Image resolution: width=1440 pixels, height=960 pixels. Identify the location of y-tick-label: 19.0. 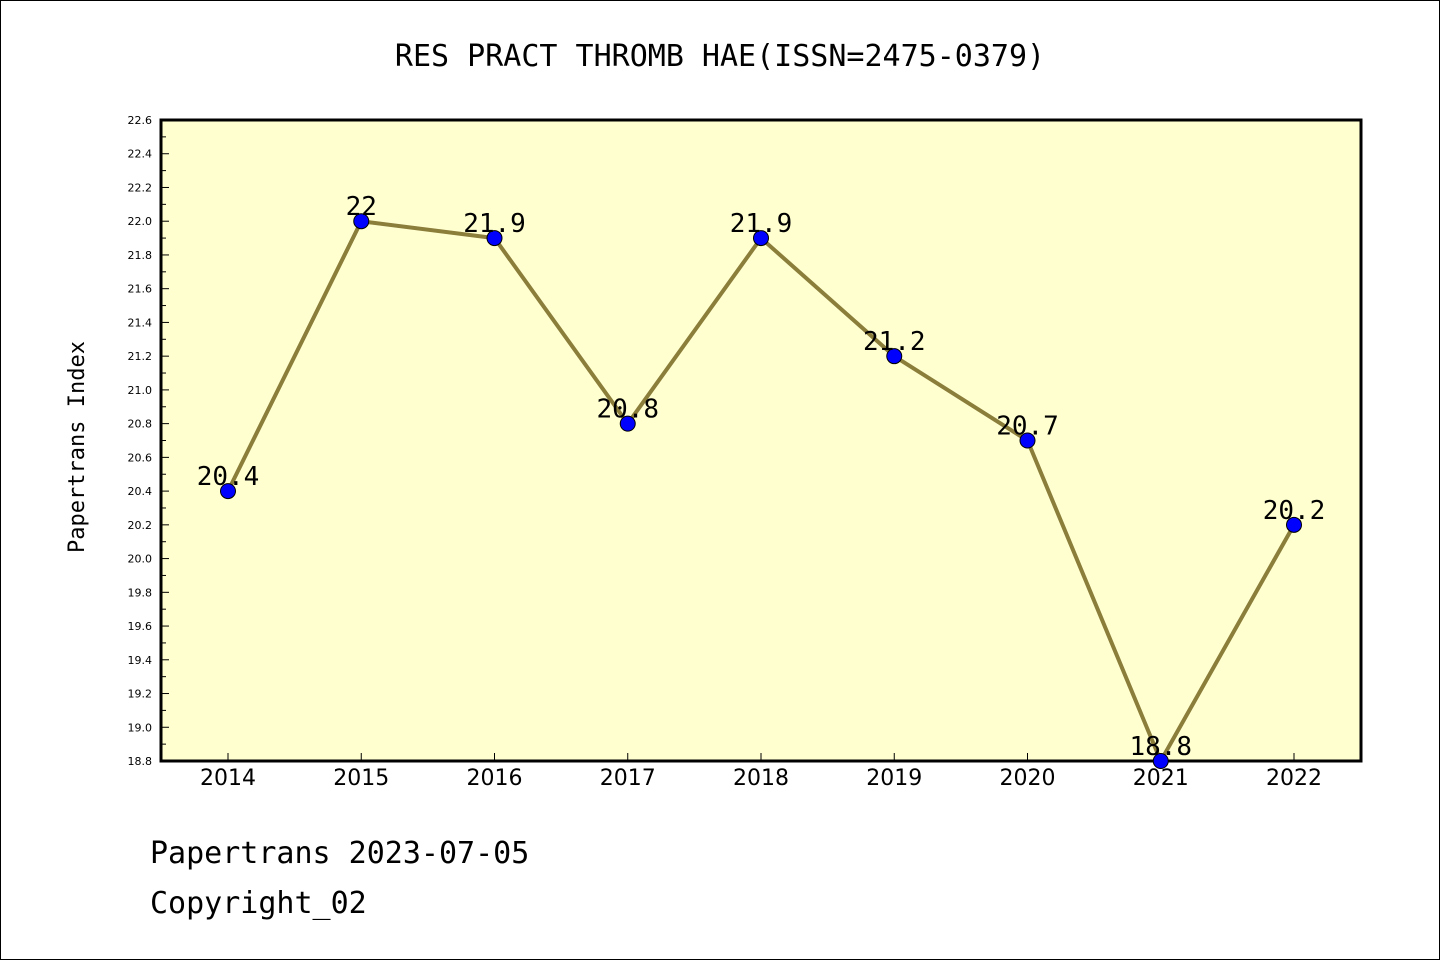
(140, 727).